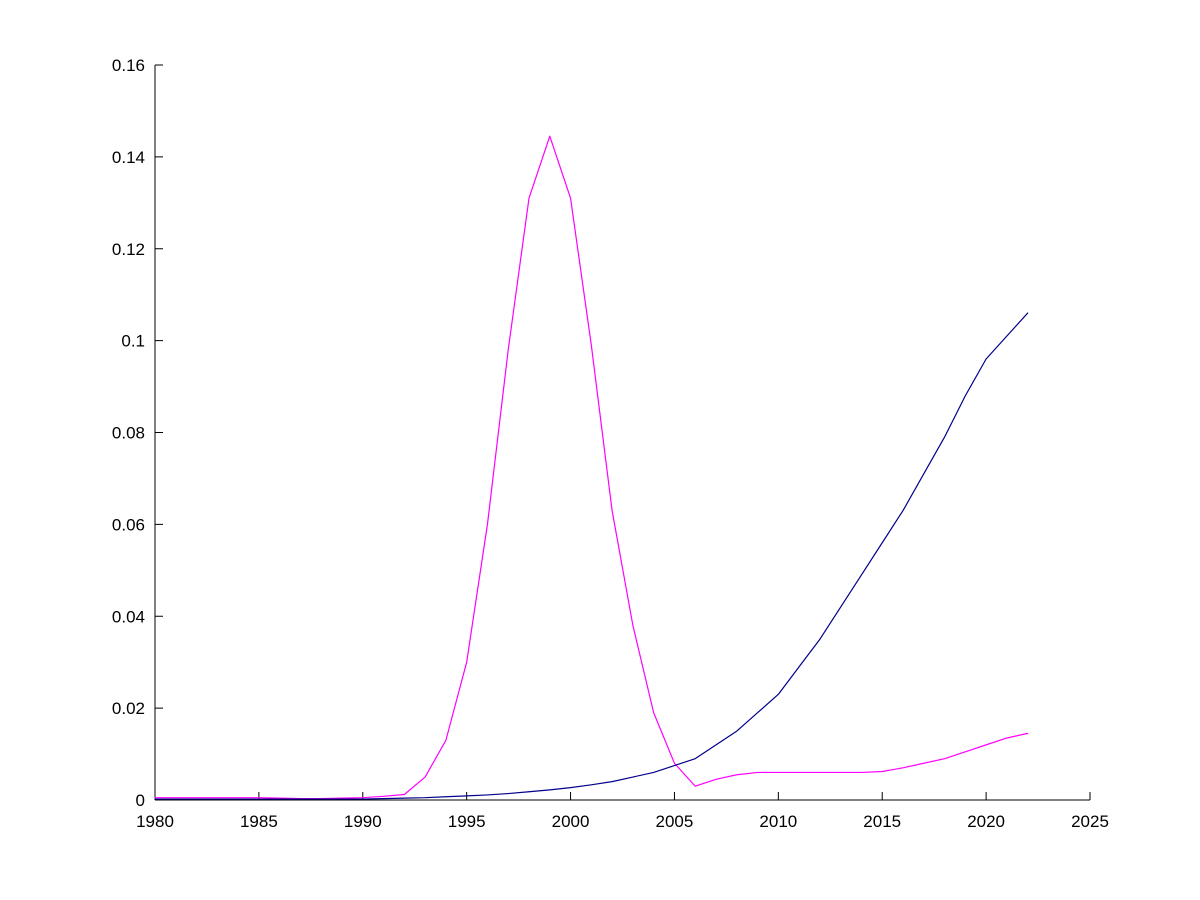 This screenshot has width=1200, height=900. Describe the element at coordinates (128, 433) in the screenshot. I see `y-tick-label: 0.08` at that location.